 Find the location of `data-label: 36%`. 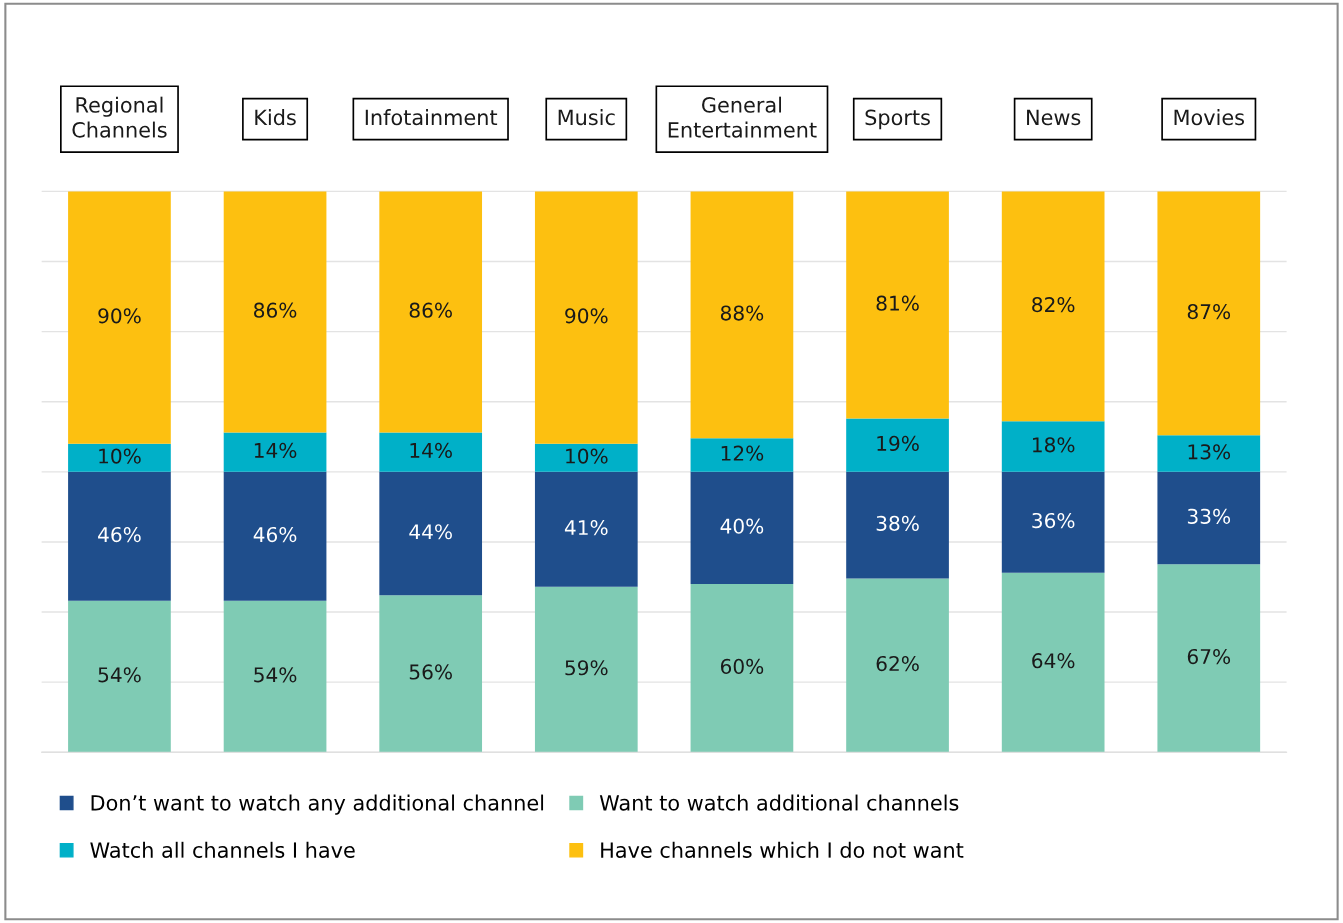

data-label: 36% is located at coordinates (1053, 520).